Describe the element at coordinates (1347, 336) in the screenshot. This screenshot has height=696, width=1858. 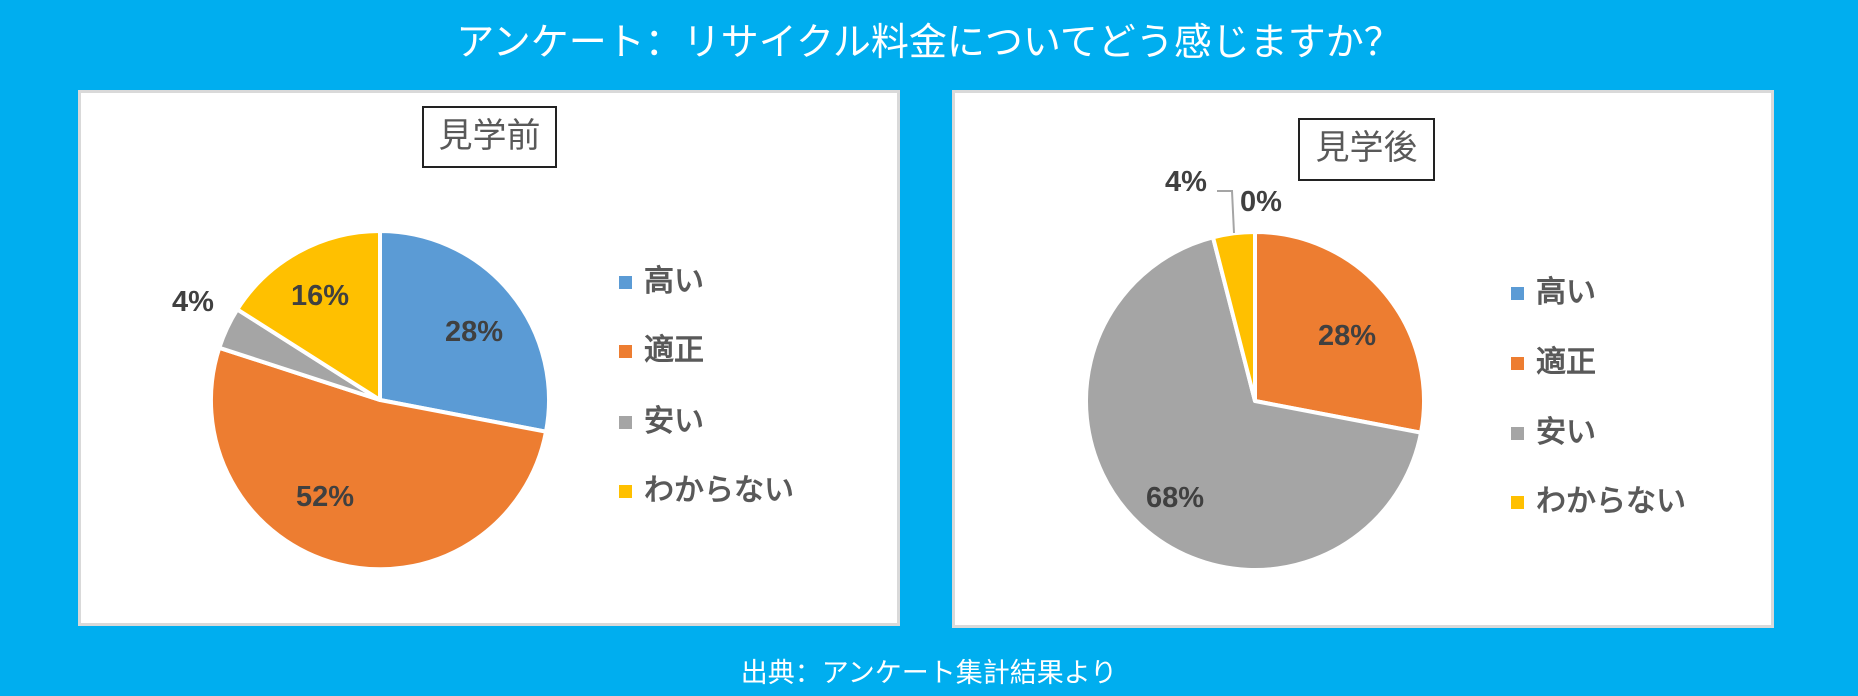
I see `data-label-fair: 28%` at that location.